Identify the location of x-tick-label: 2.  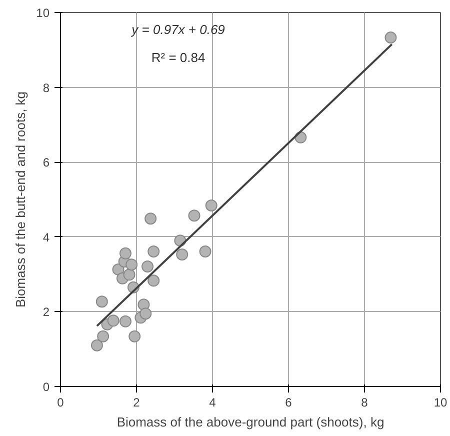
(136, 403).